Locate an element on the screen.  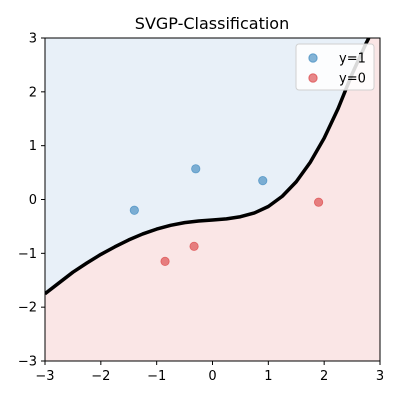
chart-title: SVGP-Classification is located at coordinates (212, 23).